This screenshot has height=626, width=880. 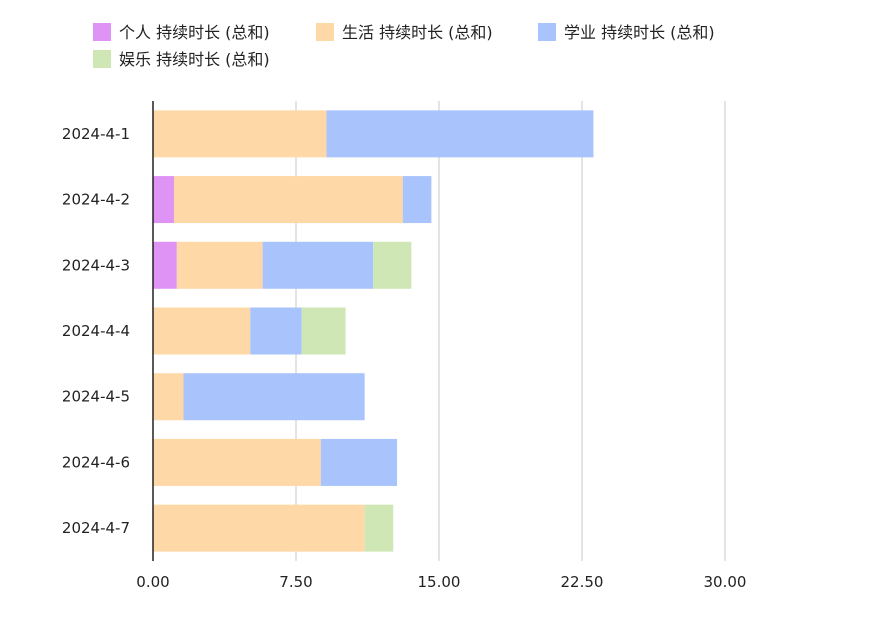 I want to click on category-label: 2024-4-7, so click(x=96, y=528).